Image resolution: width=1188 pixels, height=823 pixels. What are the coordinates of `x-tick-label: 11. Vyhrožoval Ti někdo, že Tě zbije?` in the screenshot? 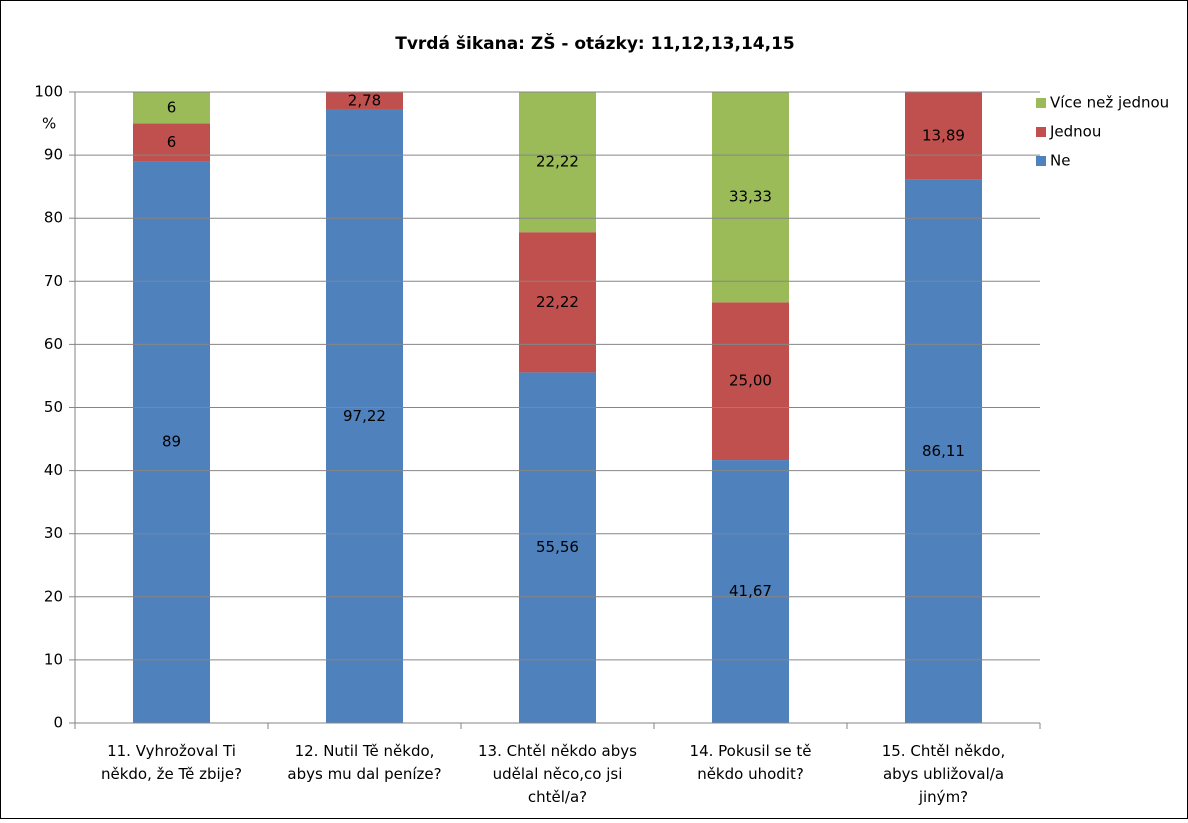 It's located at (171, 762).